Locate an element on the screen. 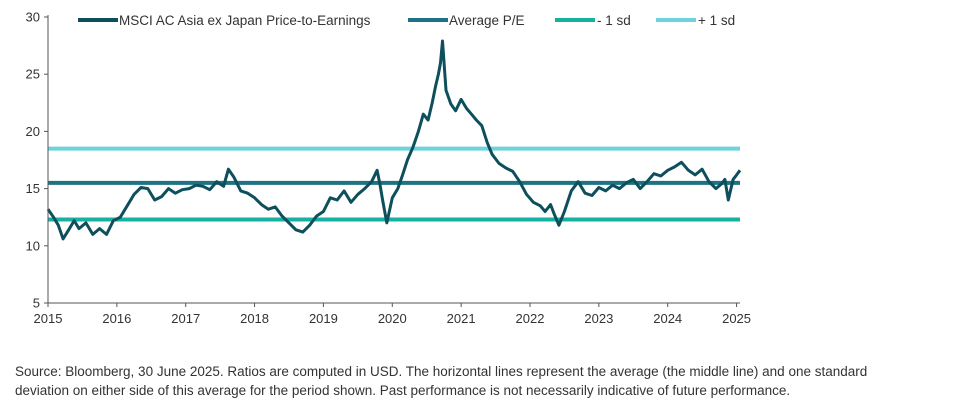  legend-label: MSCI AC Asia ex Japan Price-to-Earnings is located at coordinates (245, 20).